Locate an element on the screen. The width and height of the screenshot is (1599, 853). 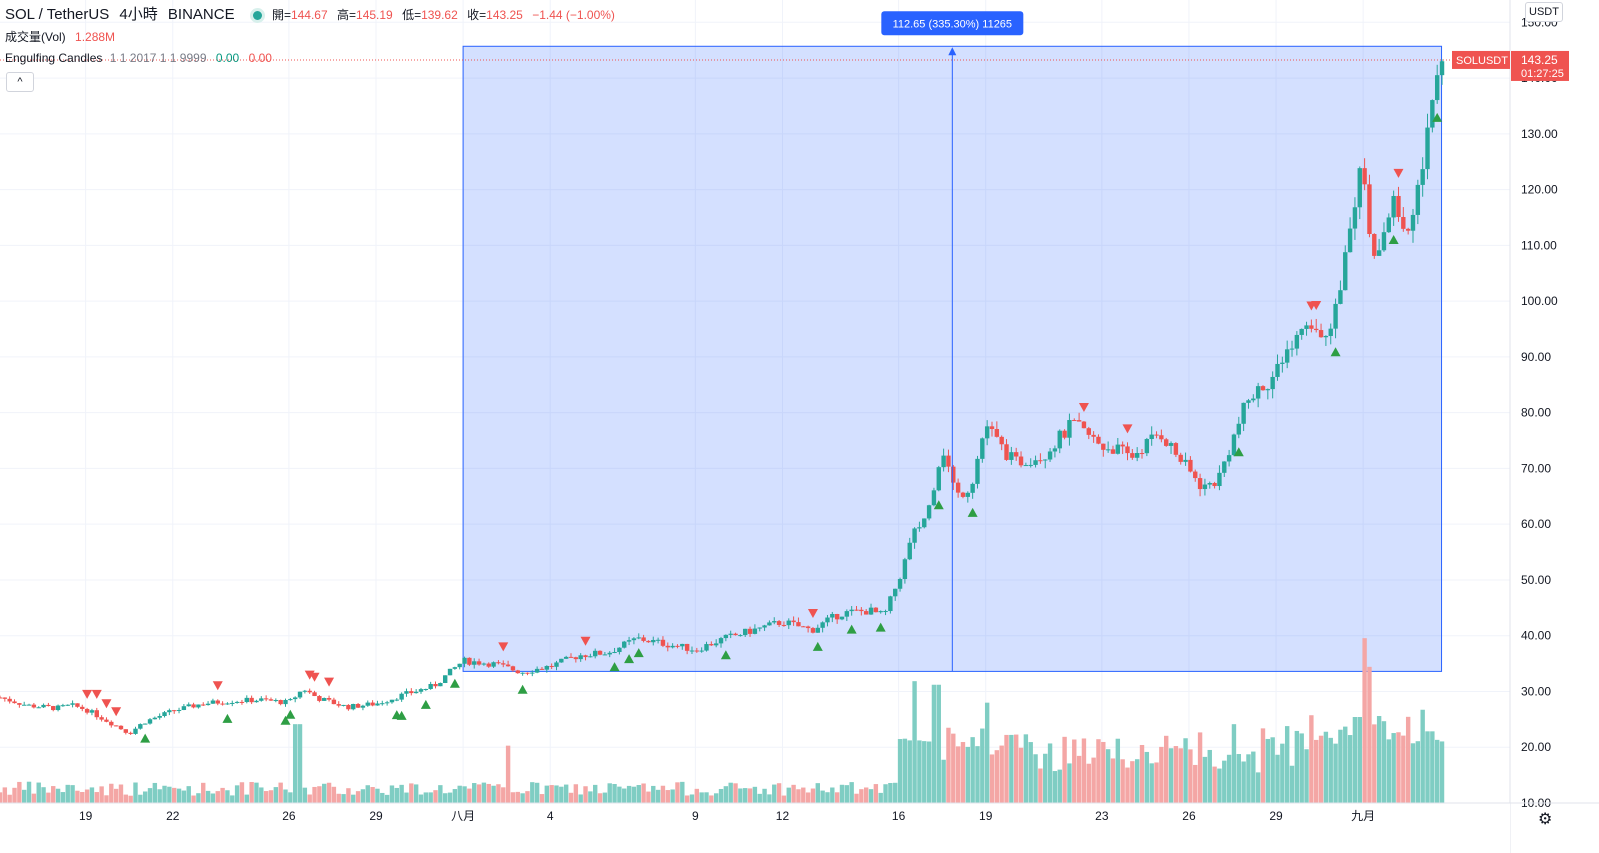
volume-legend: 成交量(Vol) 1.288M is located at coordinates (63, 36).